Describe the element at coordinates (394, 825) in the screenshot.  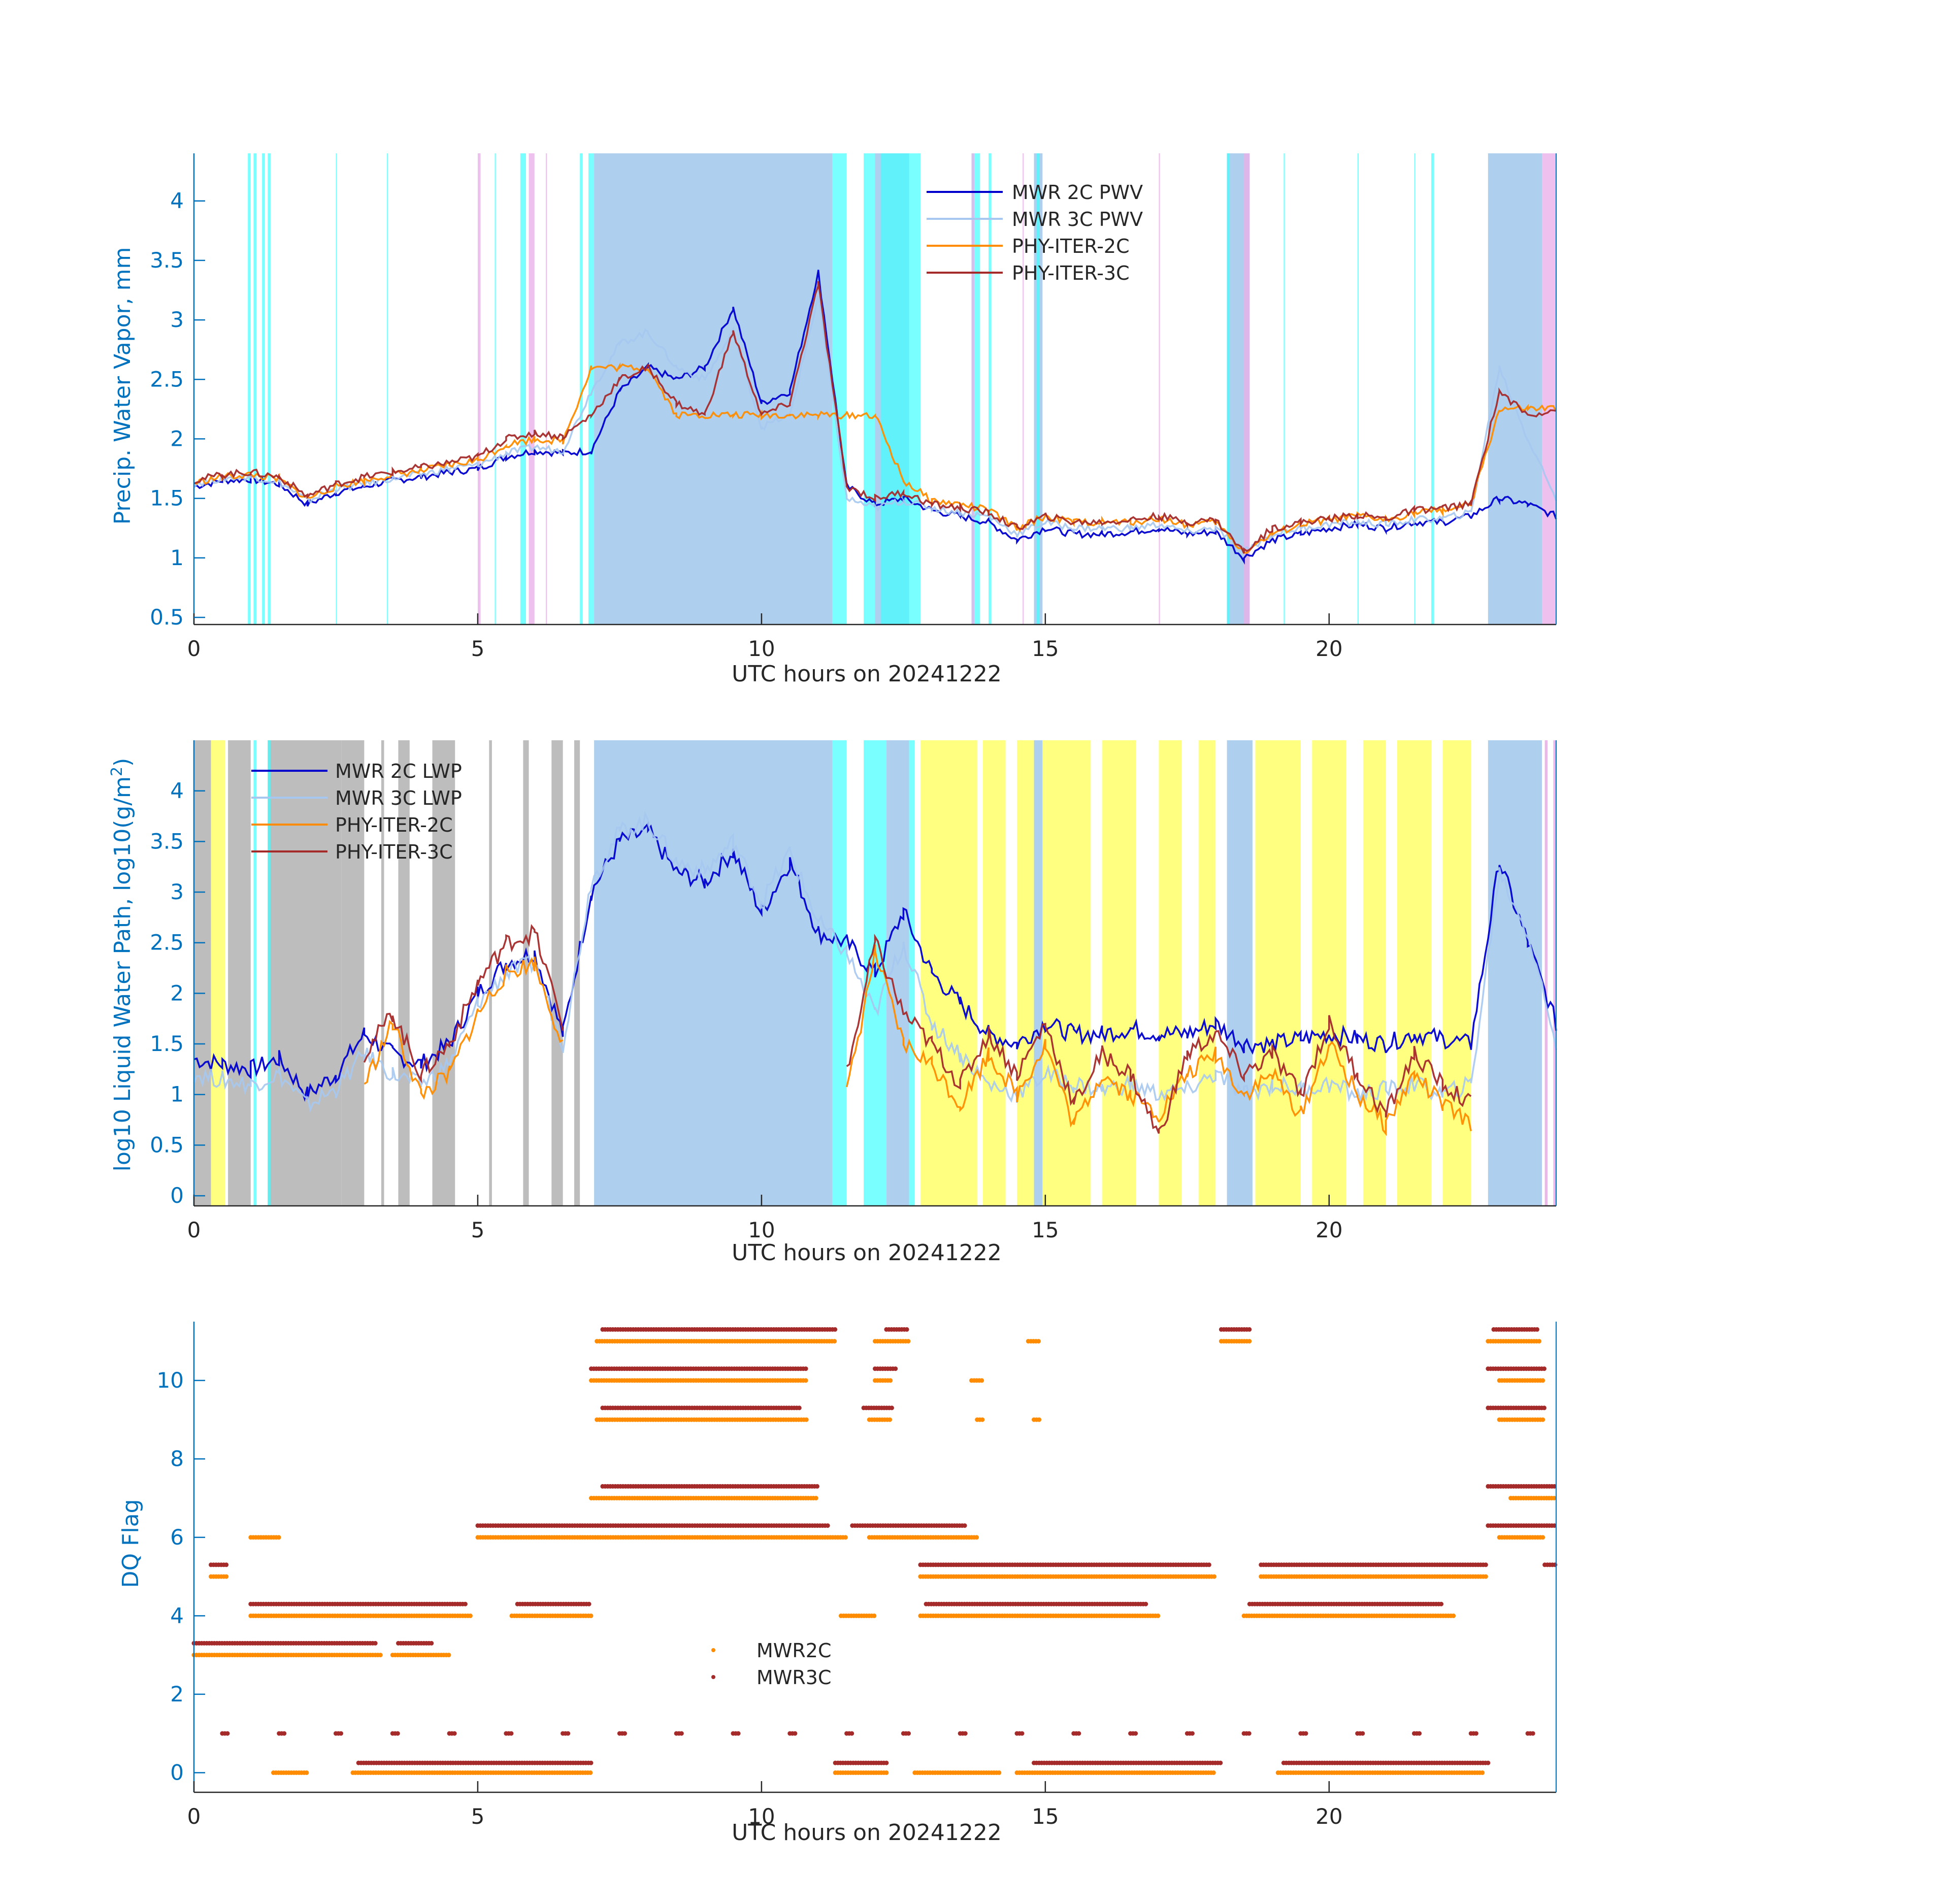
I see `lwp-legend-label-phy2c: PHY-ITER-2C` at that location.